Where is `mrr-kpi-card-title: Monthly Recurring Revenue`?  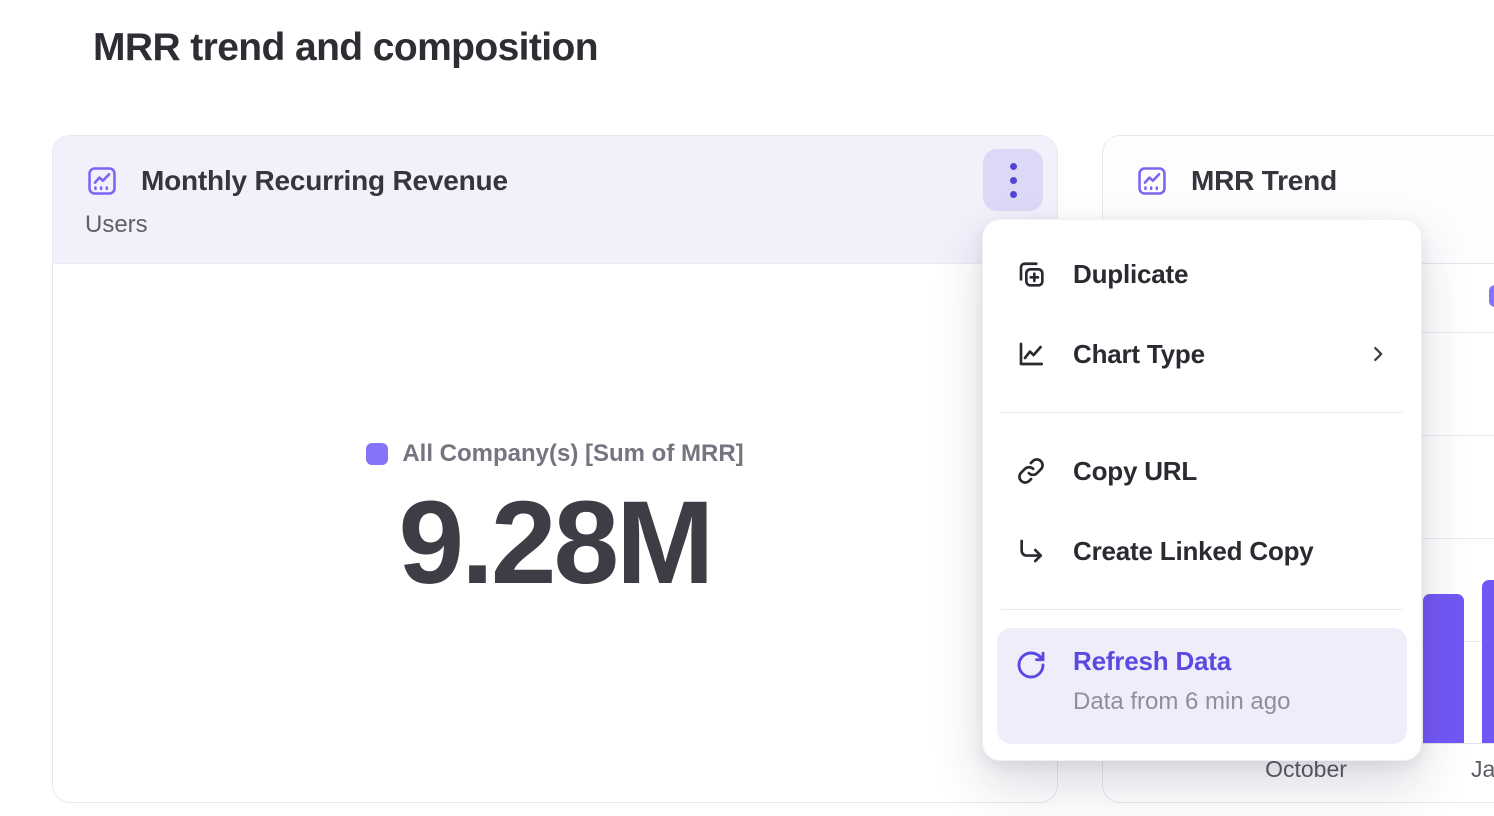 mrr-kpi-card-title: Monthly Recurring Revenue is located at coordinates (324, 180).